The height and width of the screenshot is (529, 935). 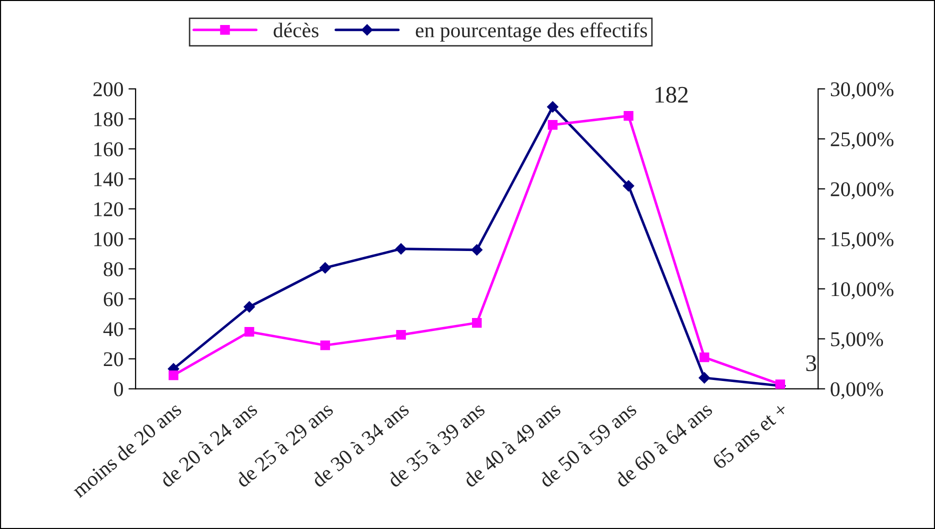 I want to click on y-tick-label: 0, so click(x=118, y=389).